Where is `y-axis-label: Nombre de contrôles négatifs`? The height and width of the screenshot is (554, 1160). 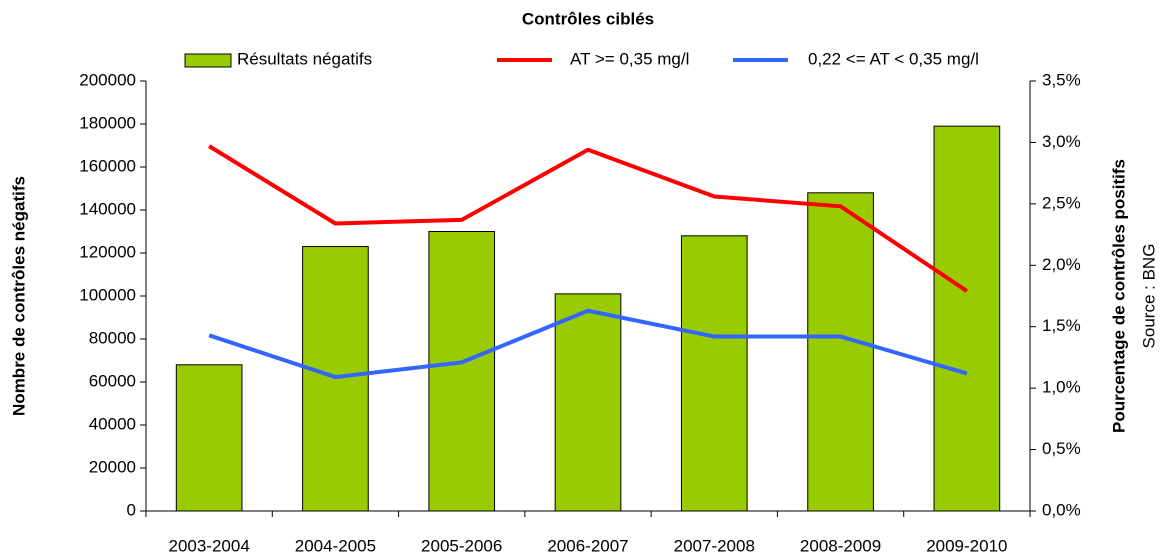 y-axis-label: Nombre de contrôles négatifs is located at coordinates (18, 296).